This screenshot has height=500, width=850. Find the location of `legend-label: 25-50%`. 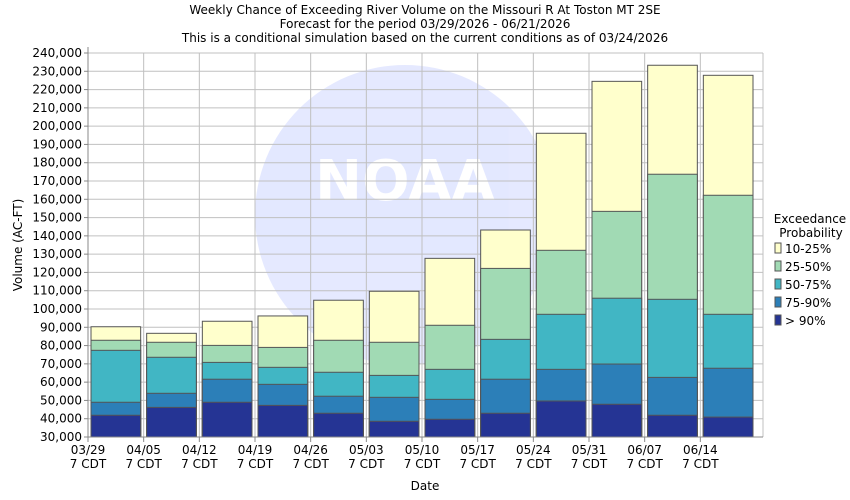

legend-label: 25-50% is located at coordinates (808, 267).